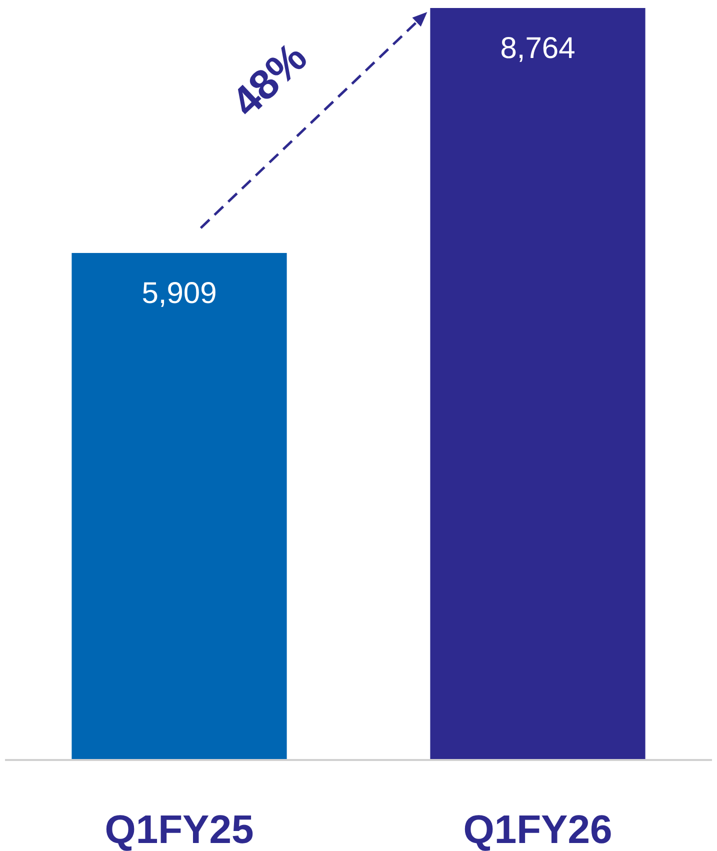  I want to click on x-tick-label: Q1FY25, so click(179, 829).